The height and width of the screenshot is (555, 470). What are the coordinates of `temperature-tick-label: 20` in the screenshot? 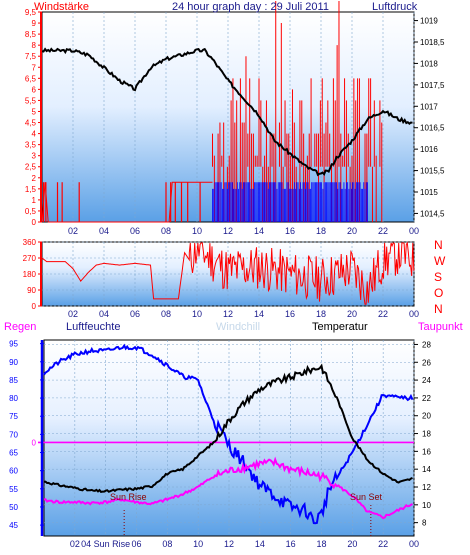 It's located at (426, 416).